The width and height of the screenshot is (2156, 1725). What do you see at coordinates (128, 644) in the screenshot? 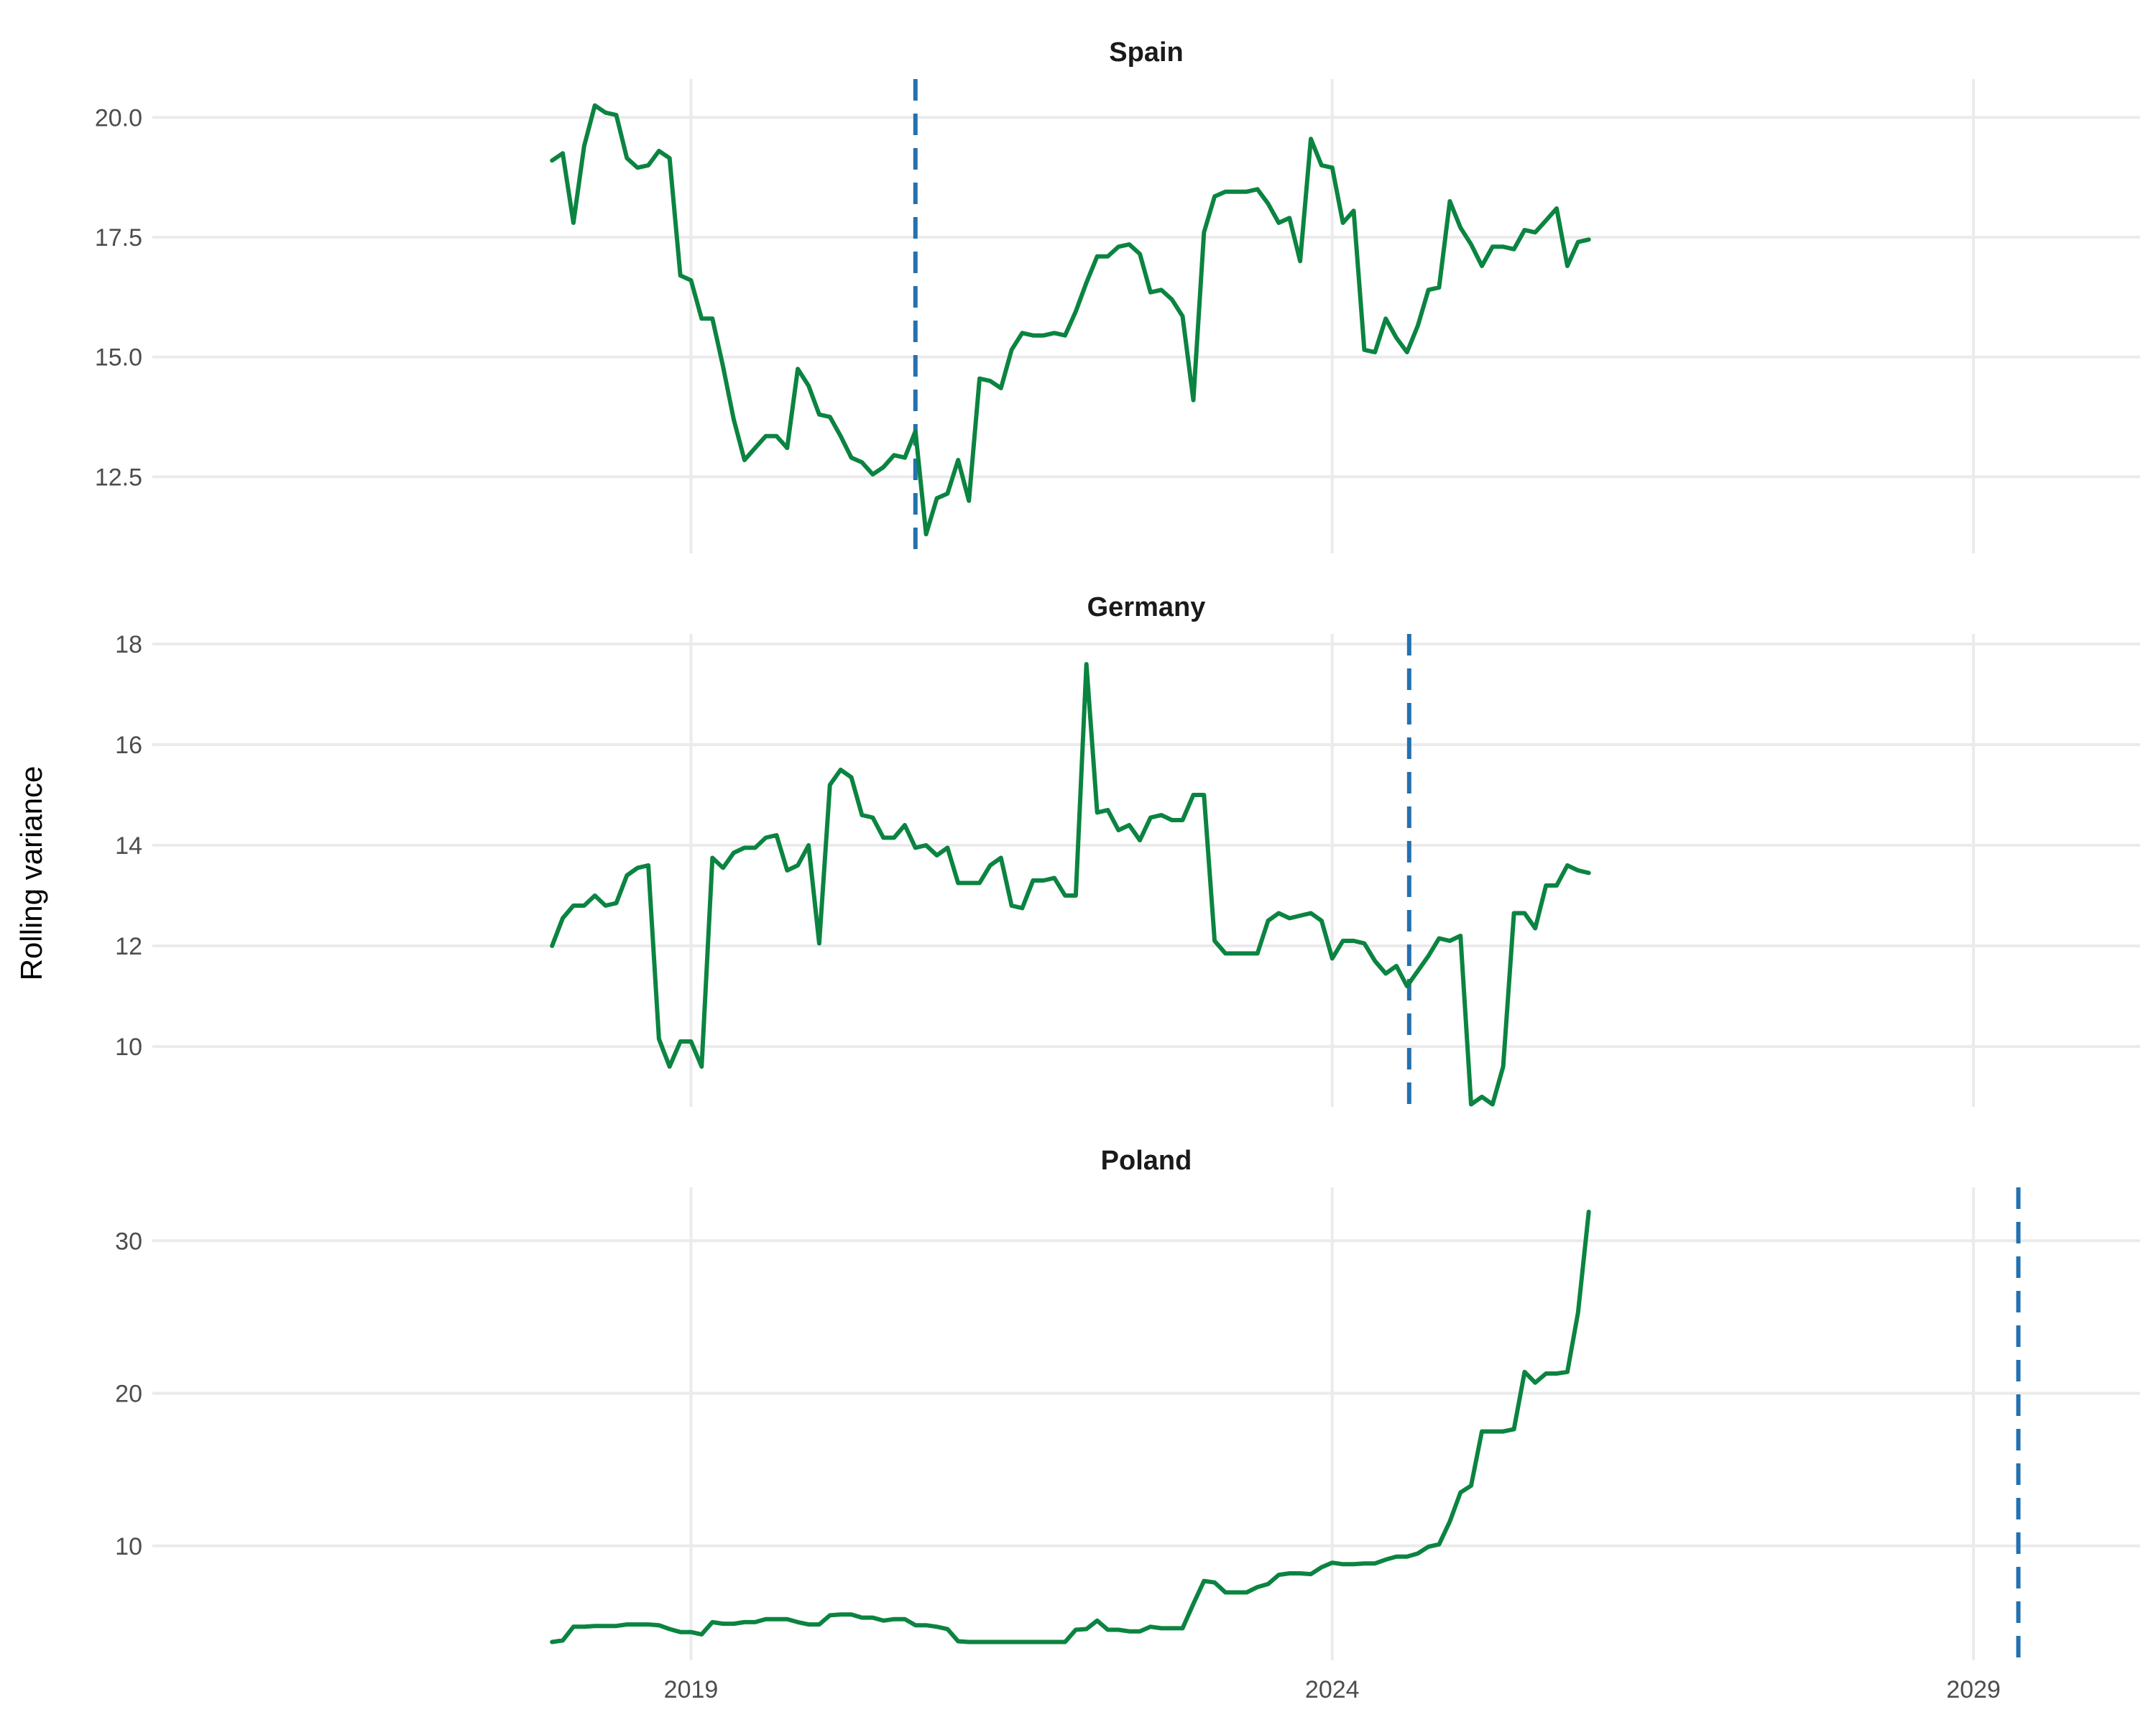
I see `y-tick-label: 18` at bounding box center [128, 644].